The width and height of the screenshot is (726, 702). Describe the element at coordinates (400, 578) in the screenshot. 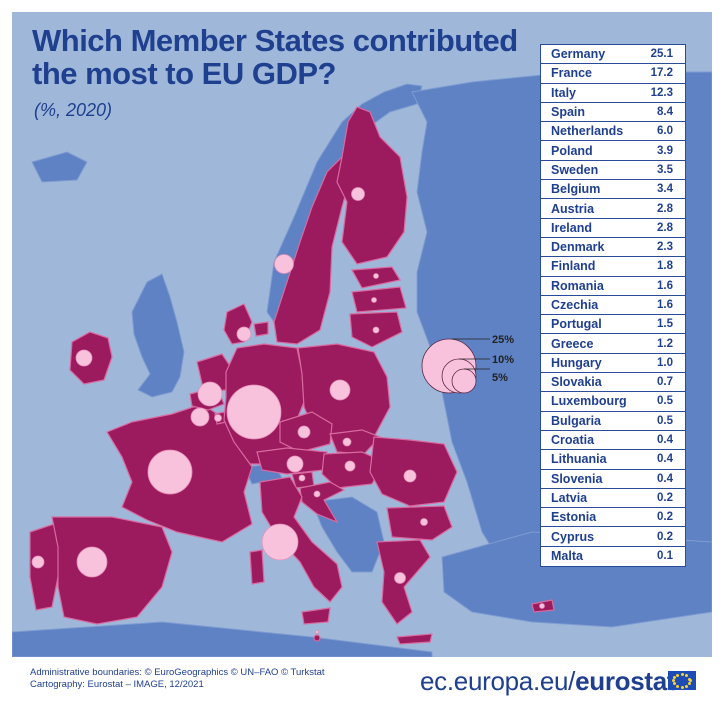

I see `bubble-greece` at that location.